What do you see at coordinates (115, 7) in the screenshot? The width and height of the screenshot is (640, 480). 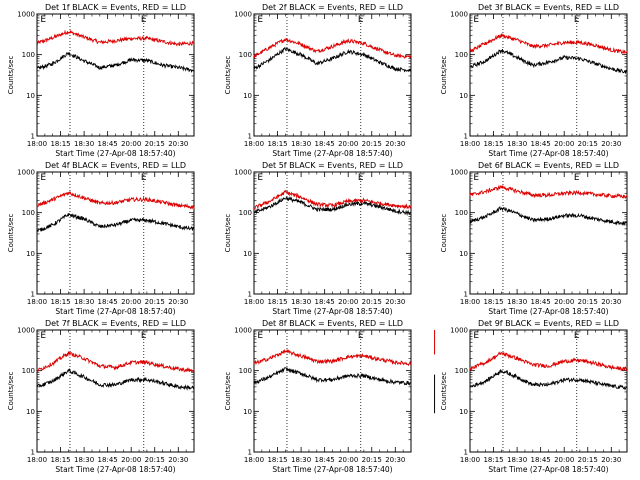 I see `panel-title: Det 1f BLACK = Events, RED = LLD` at bounding box center [115, 7].